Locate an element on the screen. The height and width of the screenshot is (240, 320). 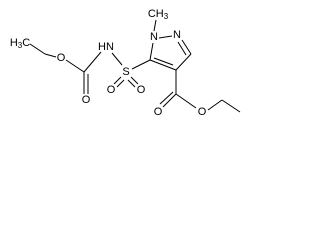
atom-label: H3C is located at coordinates (20, 43).